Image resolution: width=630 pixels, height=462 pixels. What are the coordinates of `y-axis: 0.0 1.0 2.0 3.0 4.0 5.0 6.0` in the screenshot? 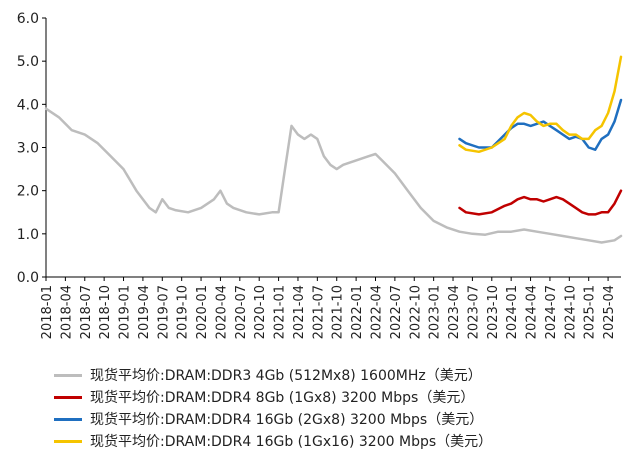 It's located at (32, 148).